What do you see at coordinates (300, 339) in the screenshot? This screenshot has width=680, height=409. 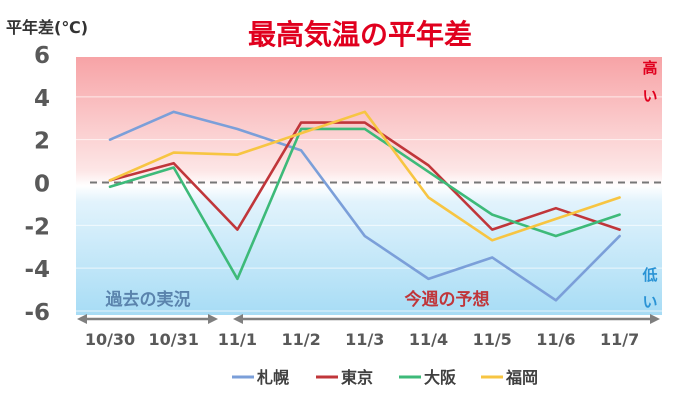 I see `x-tick-label: 11/2` at bounding box center [300, 339].